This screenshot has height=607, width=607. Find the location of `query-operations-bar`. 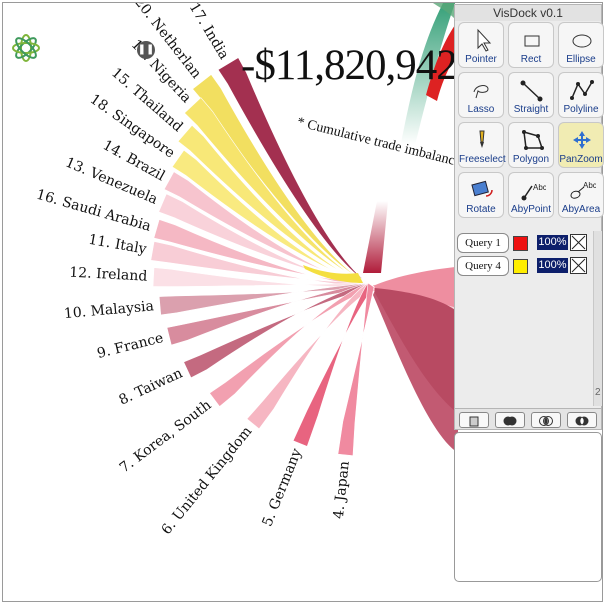

query-operations-bar is located at coordinates (528, 419).